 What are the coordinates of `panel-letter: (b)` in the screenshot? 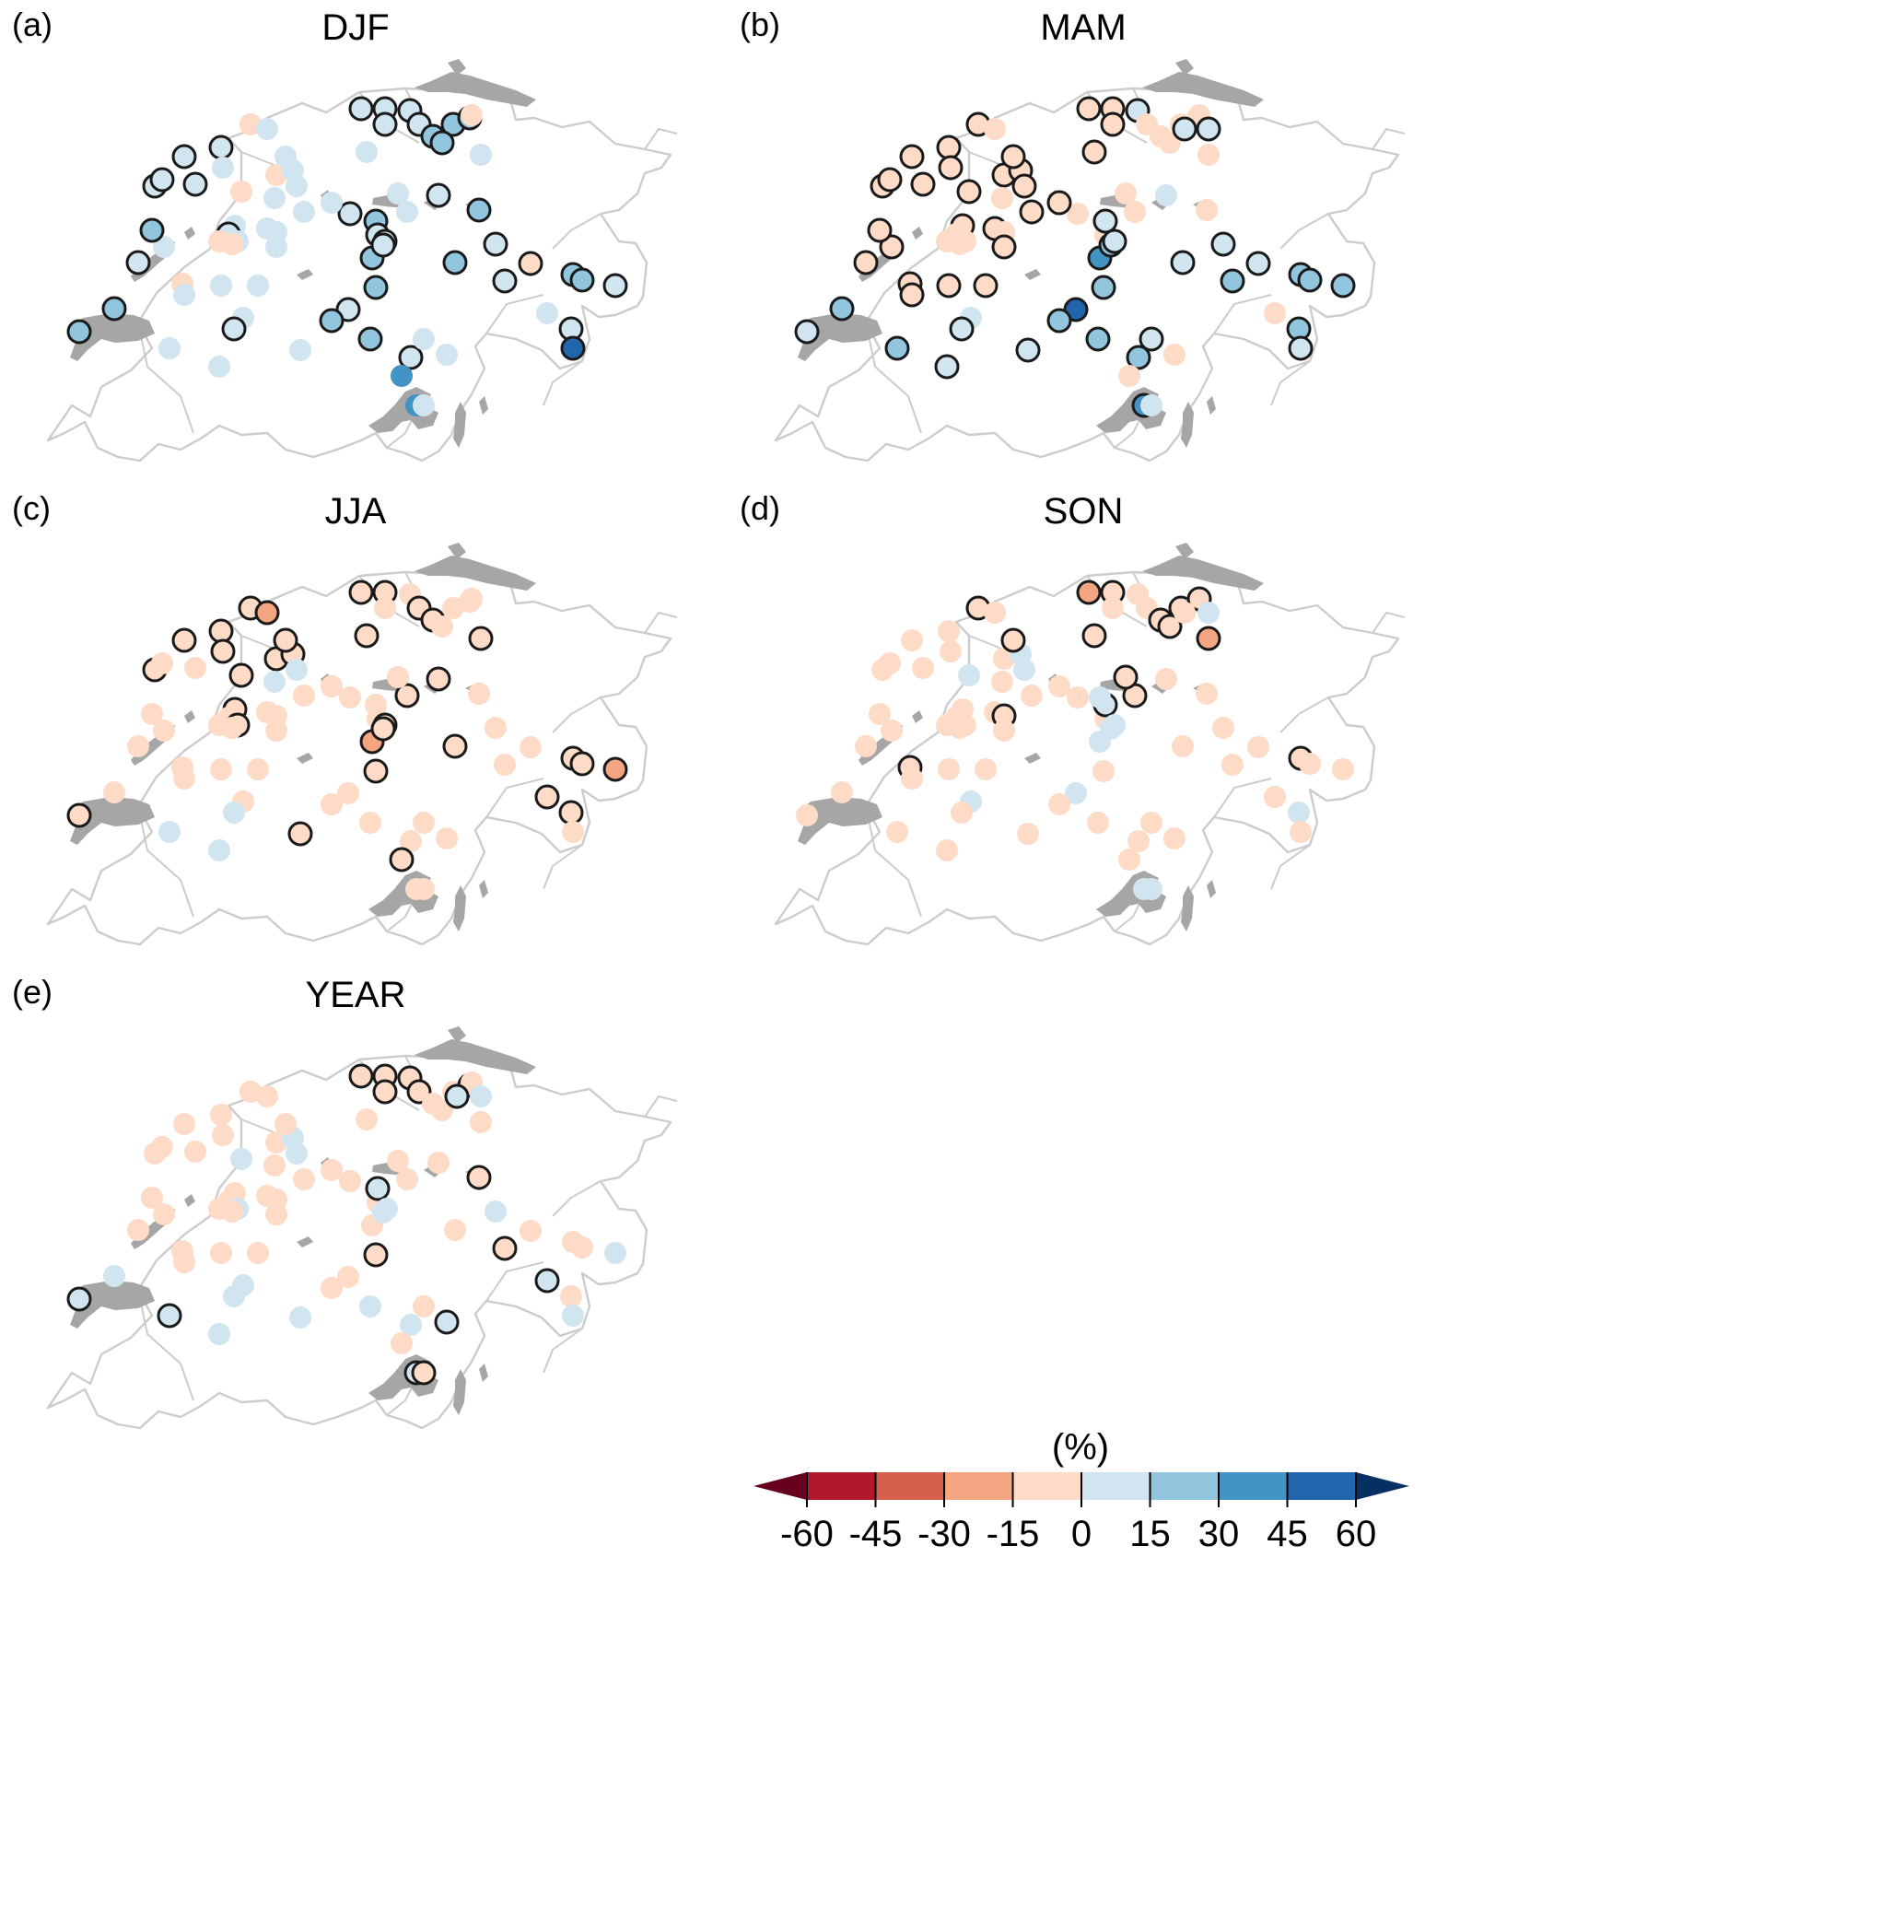 It's located at (760, 24).